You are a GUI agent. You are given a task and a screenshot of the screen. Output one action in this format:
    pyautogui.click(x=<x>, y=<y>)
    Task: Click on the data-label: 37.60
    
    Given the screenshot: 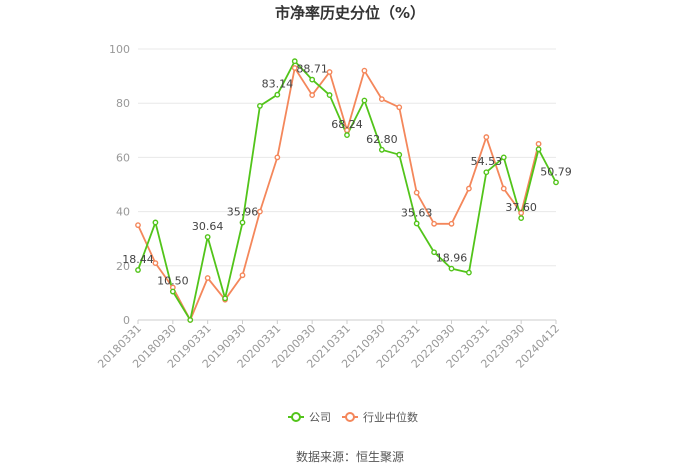 What is the action you would take?
    pyautogui.click(x=521, y=207)
    